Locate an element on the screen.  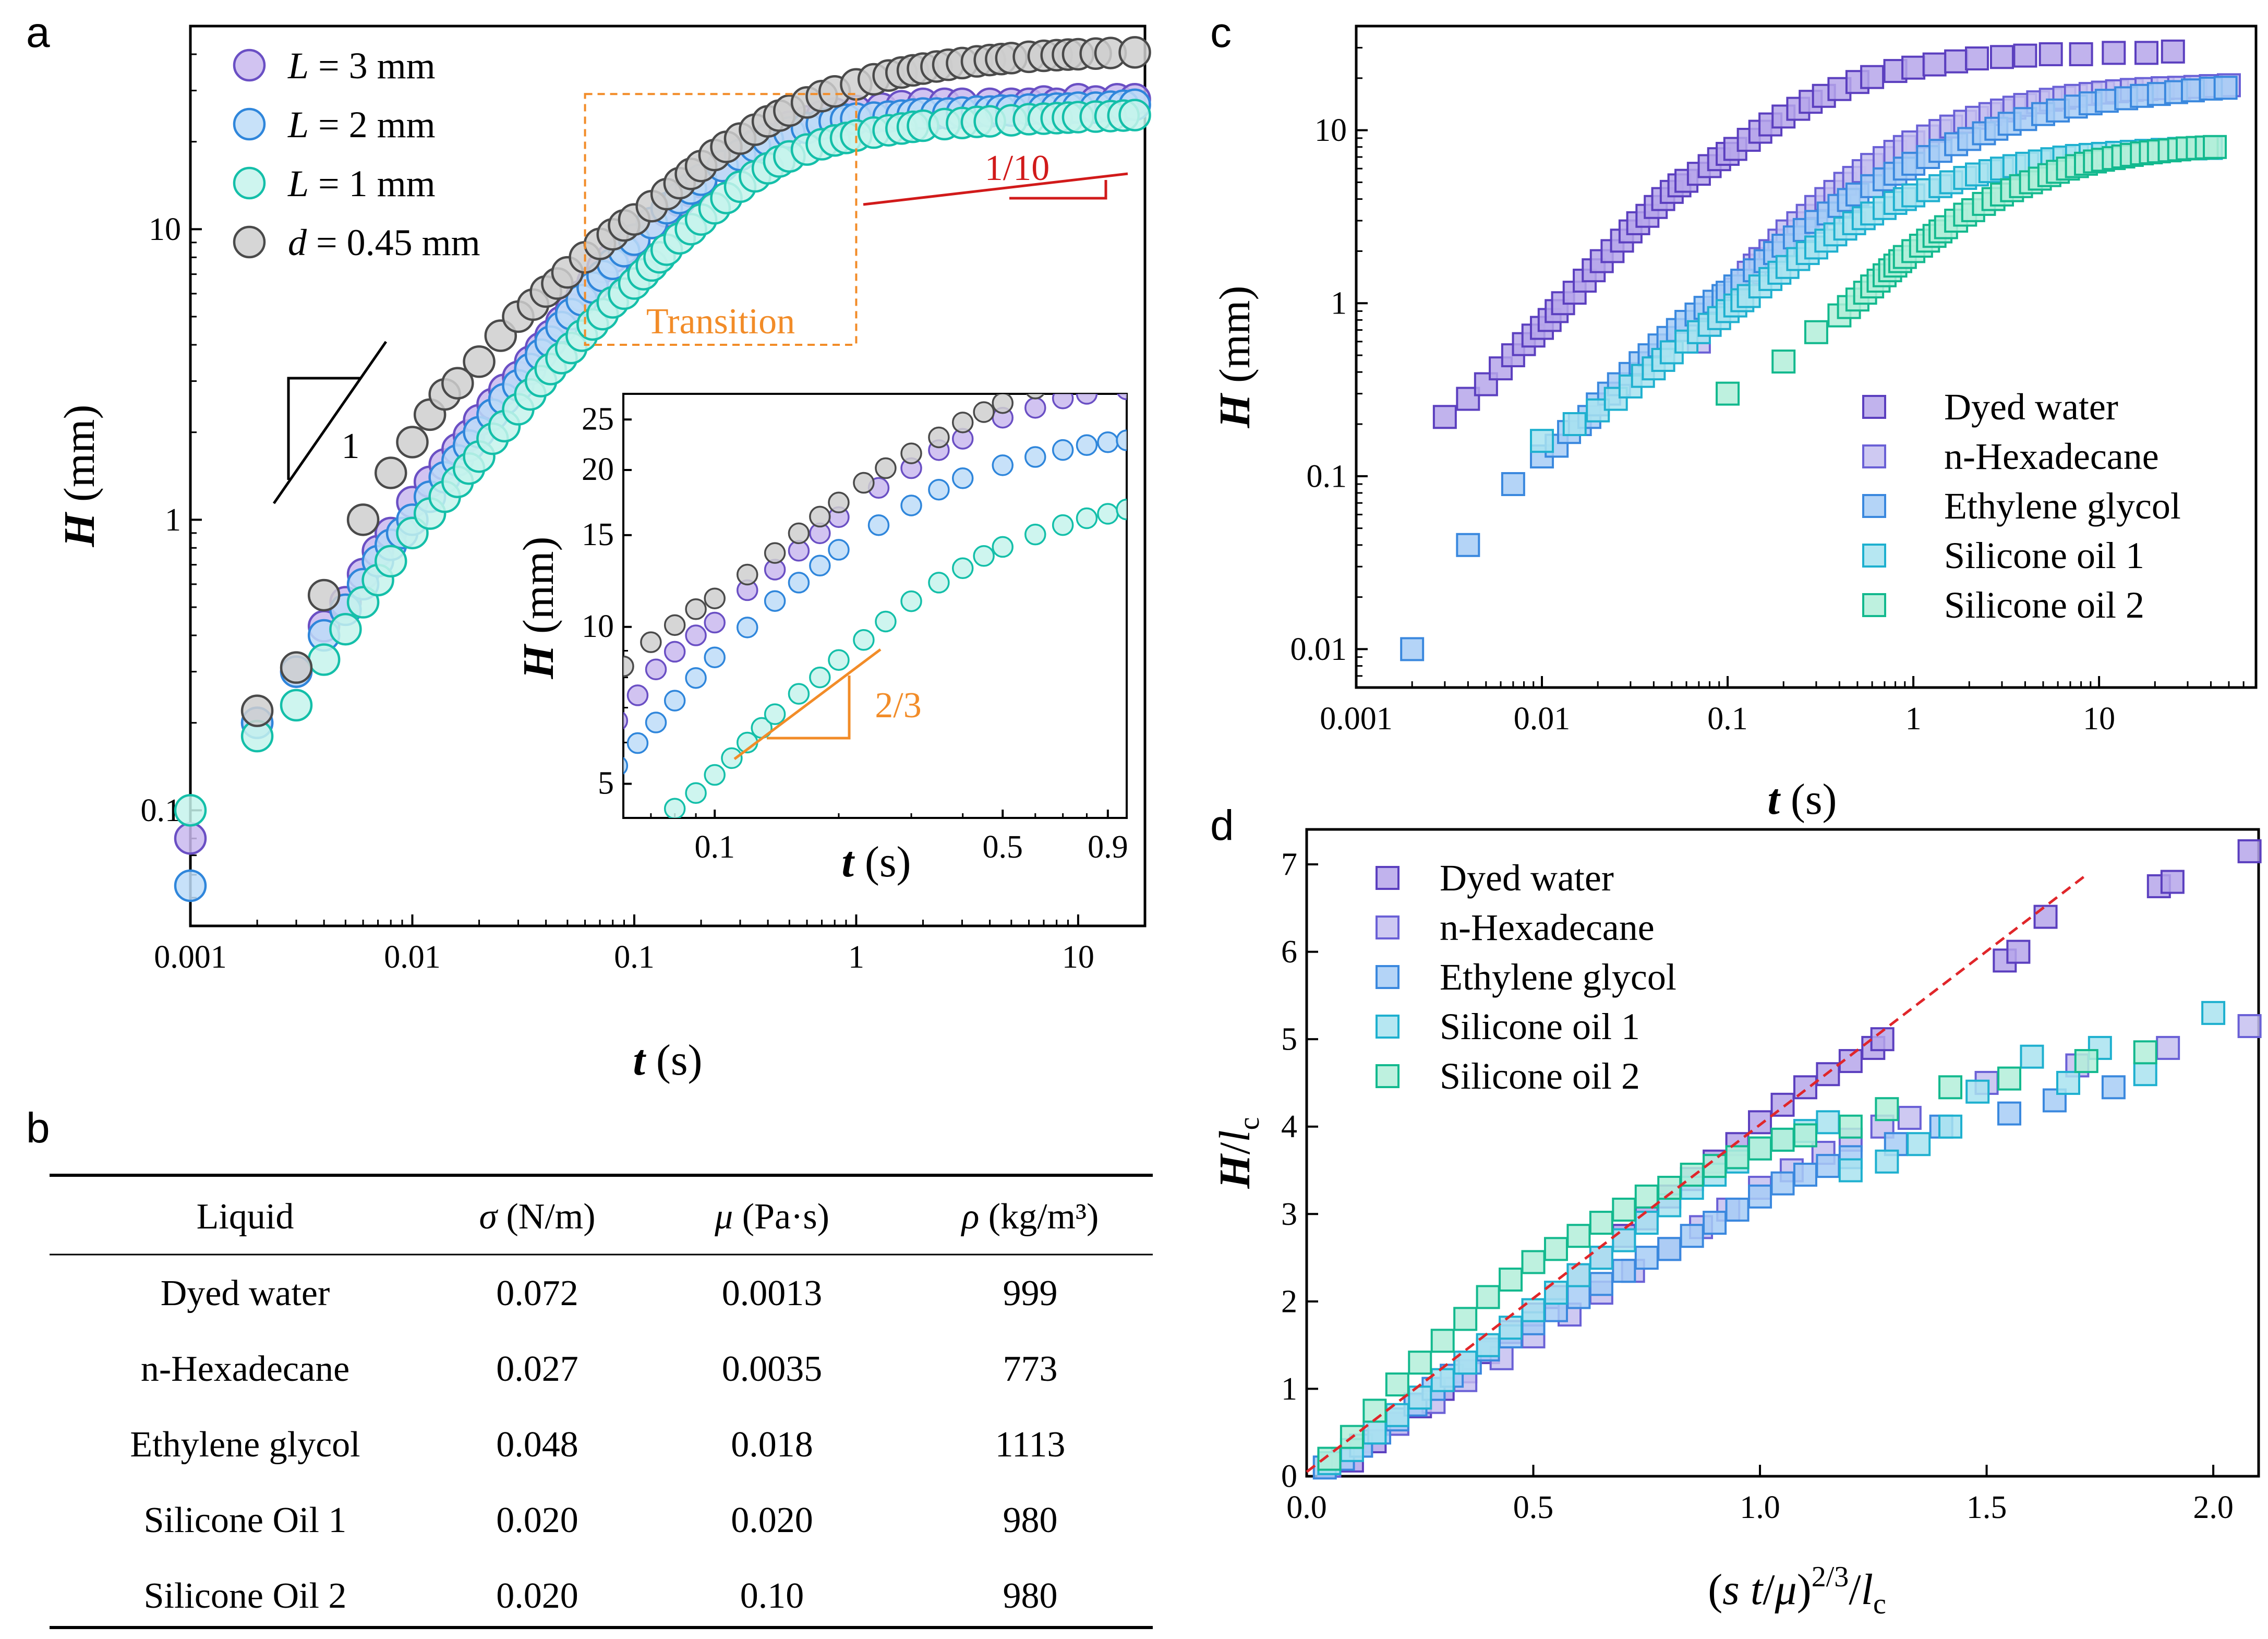
x-tick-label: 0.01 is located at coordinates (1542, 719).